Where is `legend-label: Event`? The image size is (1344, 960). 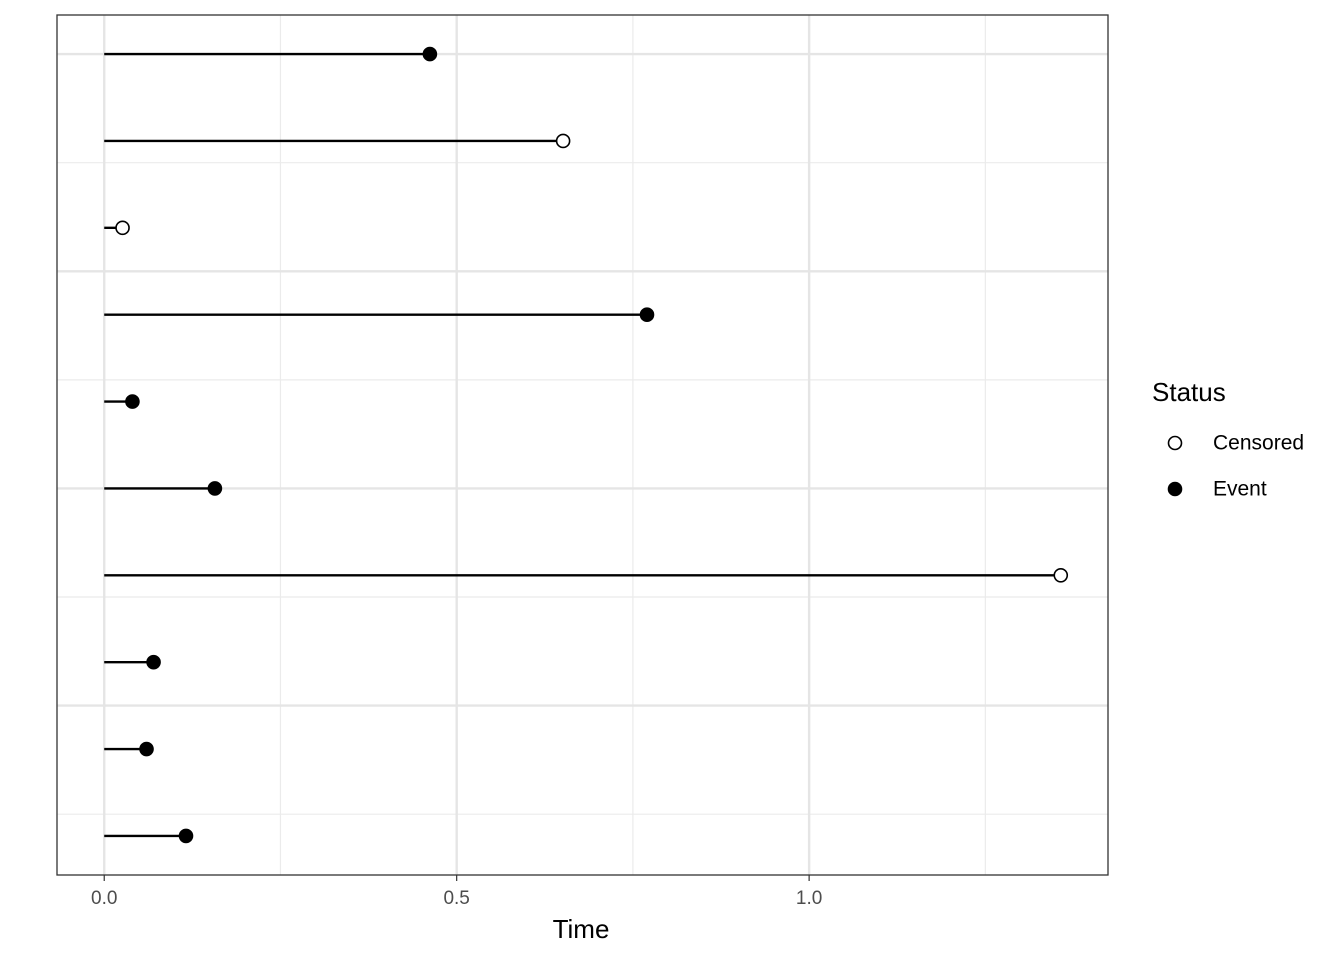 legend-label: Event is located at coordinates (1240, 489).